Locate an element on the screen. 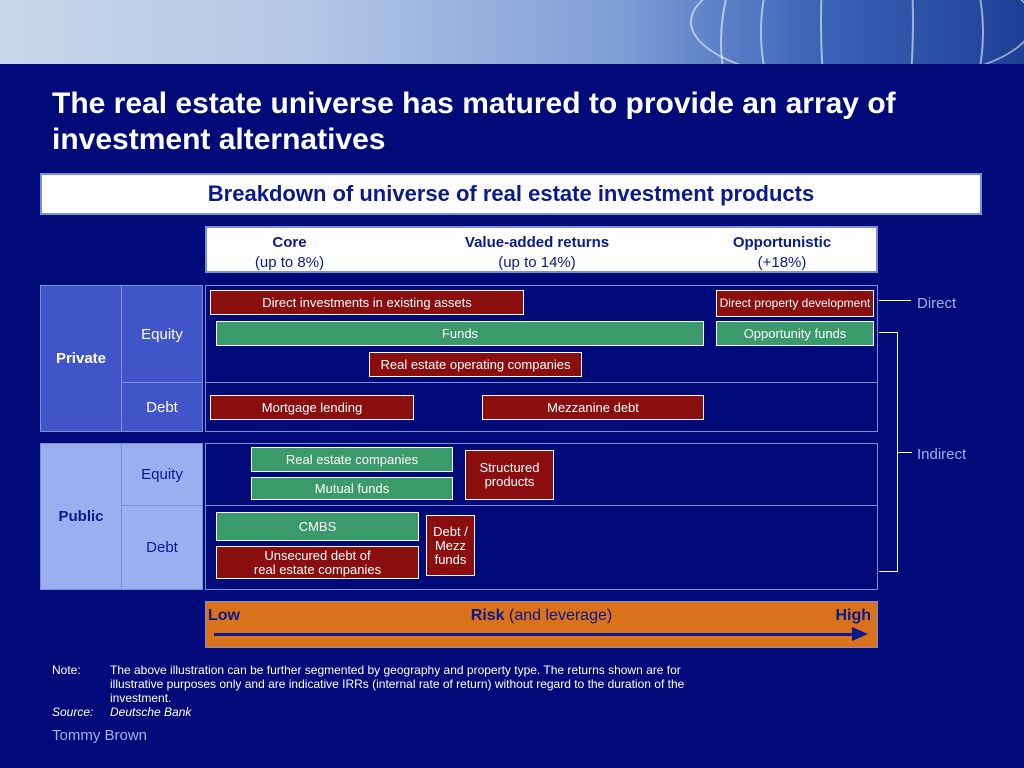 This screenshot has width=1024, height=768. product-reoc-label: Real estate operating companies is located at coordinates (475, 364).